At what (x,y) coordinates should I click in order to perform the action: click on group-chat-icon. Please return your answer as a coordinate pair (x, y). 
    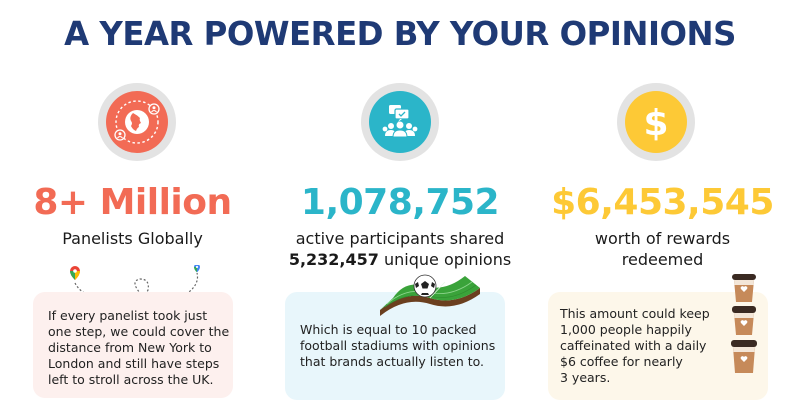
    Looking at the image, I should click on (400, 122).